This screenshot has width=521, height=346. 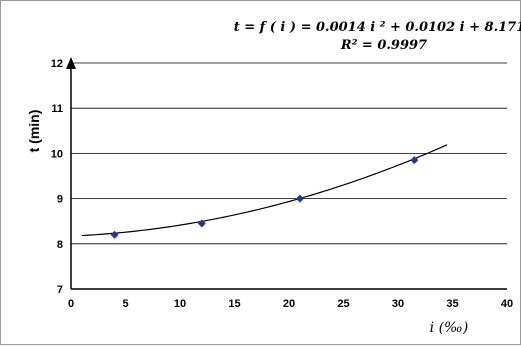 What do you see at coordinates (398, 304) in the screenshot?
I see `x-tick-label-30: 30` at bounding box center [398, 304].